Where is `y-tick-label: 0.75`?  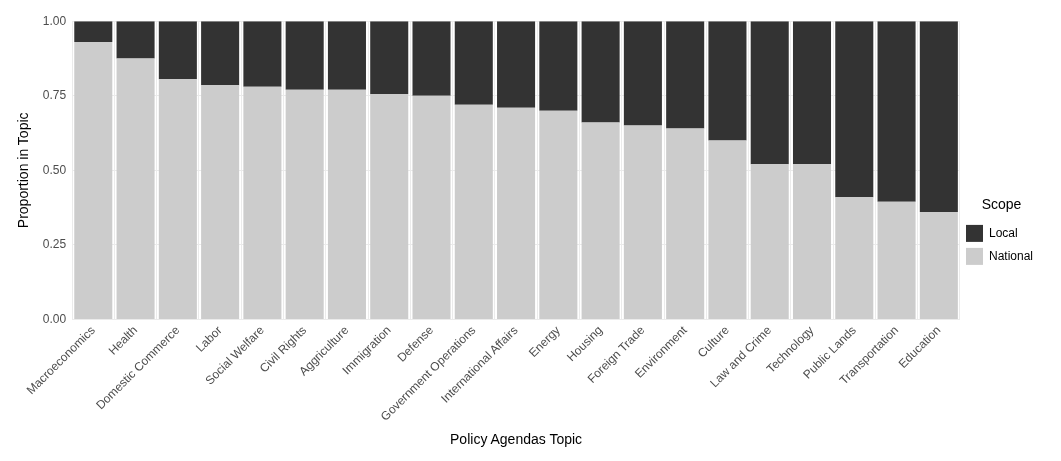 y-tick-label: 0.75 is located at coordinates (54, 95).